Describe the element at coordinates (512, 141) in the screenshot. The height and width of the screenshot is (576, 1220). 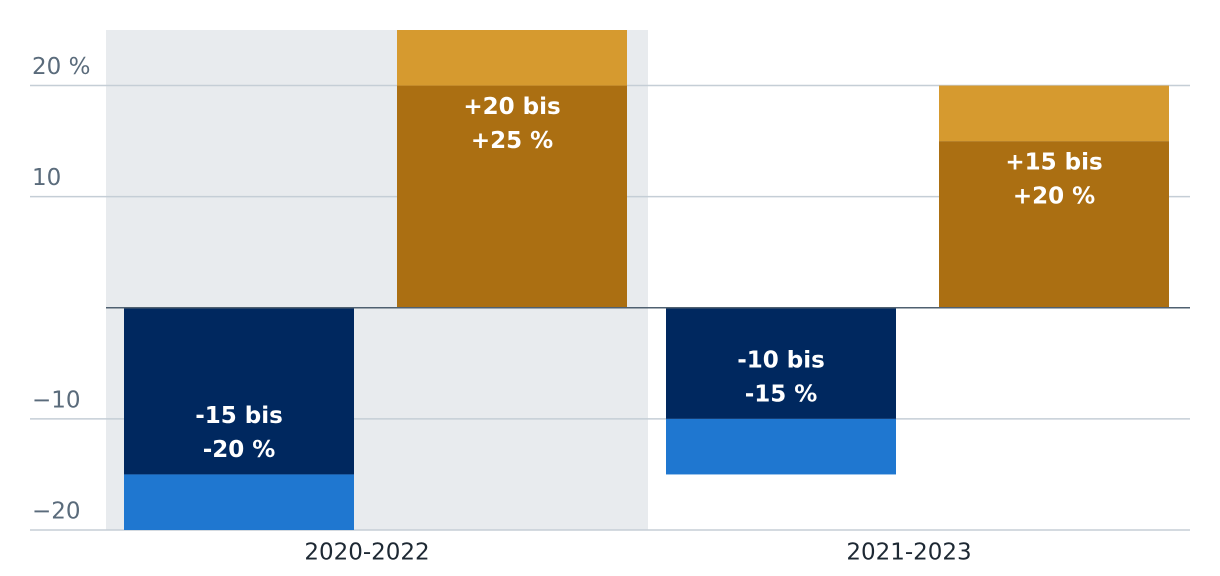
I see `value-label: +25 %` at that location.